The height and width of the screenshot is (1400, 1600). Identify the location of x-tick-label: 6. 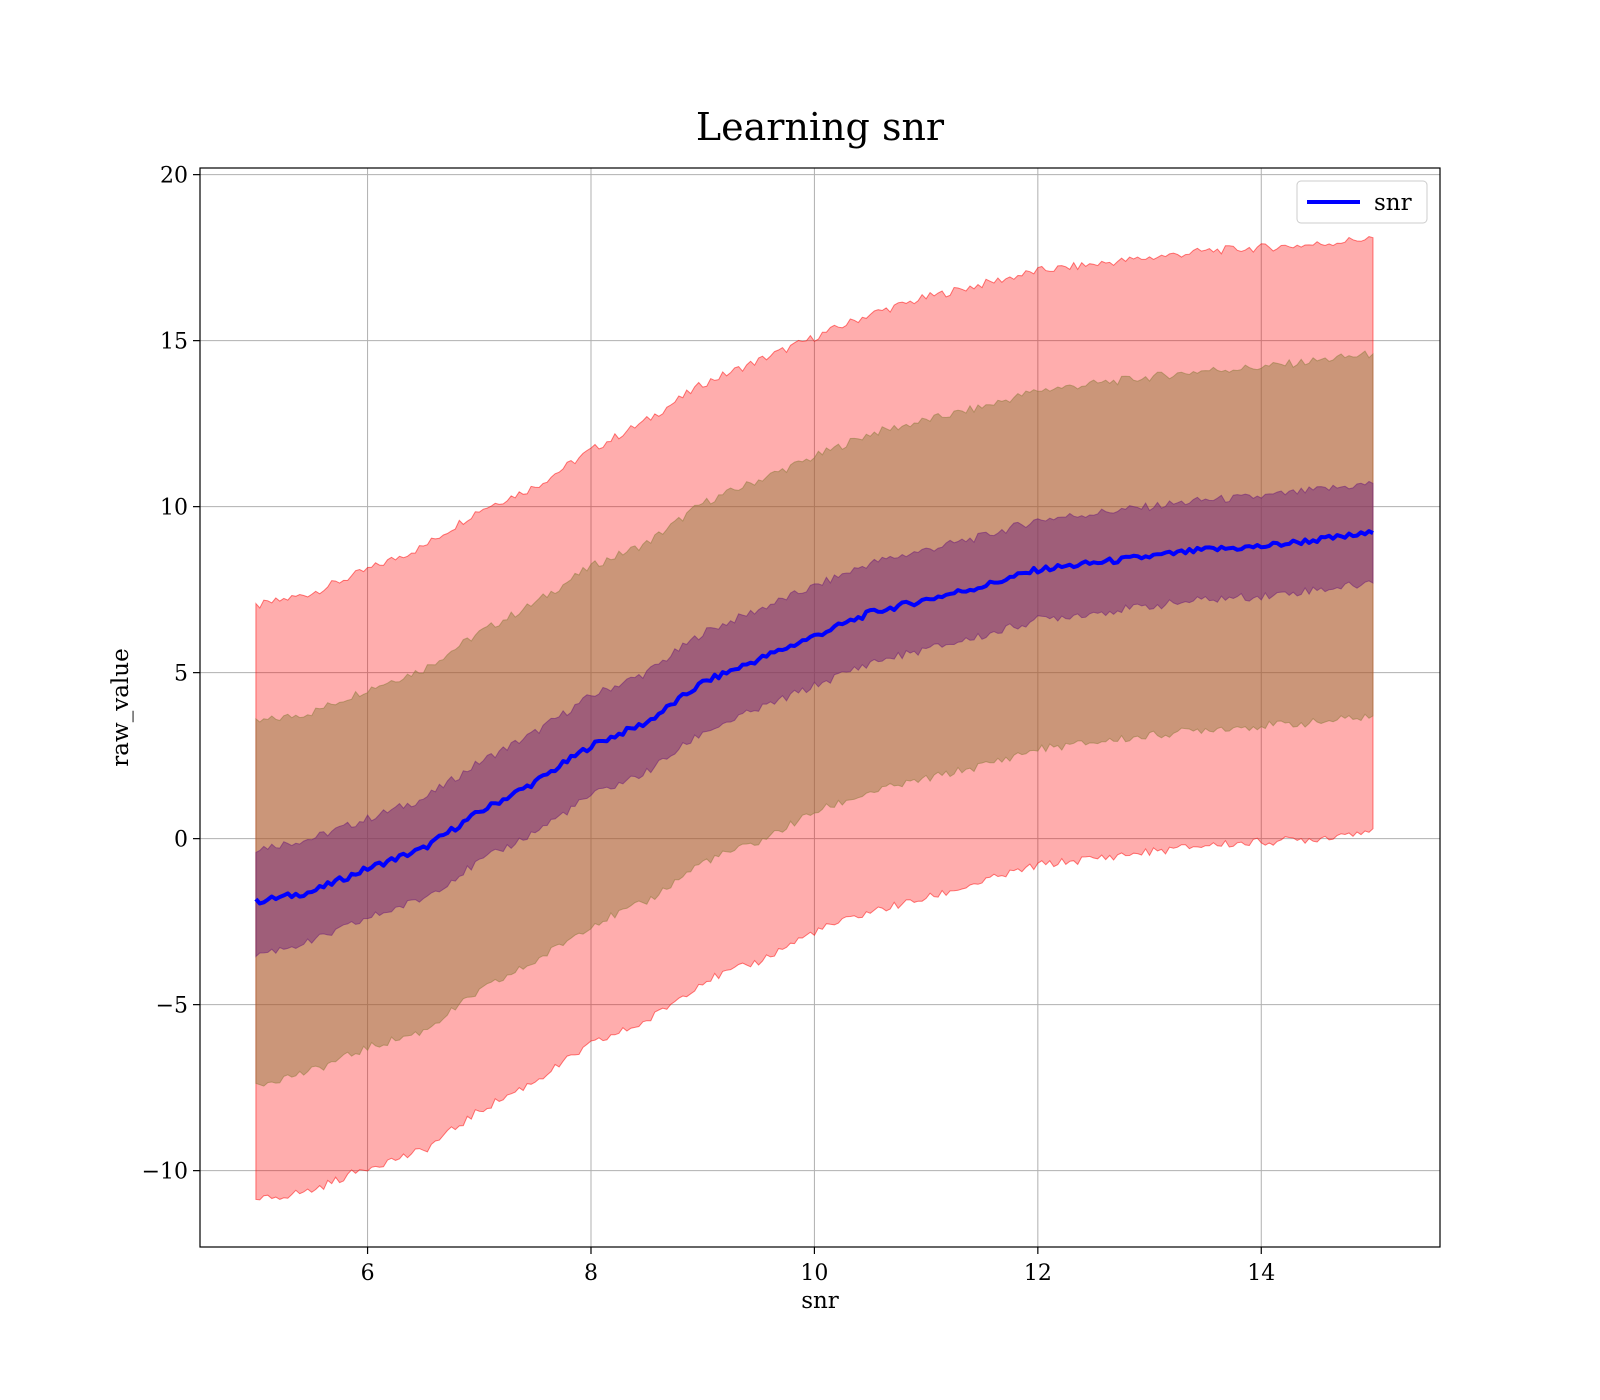
(368, 1273).